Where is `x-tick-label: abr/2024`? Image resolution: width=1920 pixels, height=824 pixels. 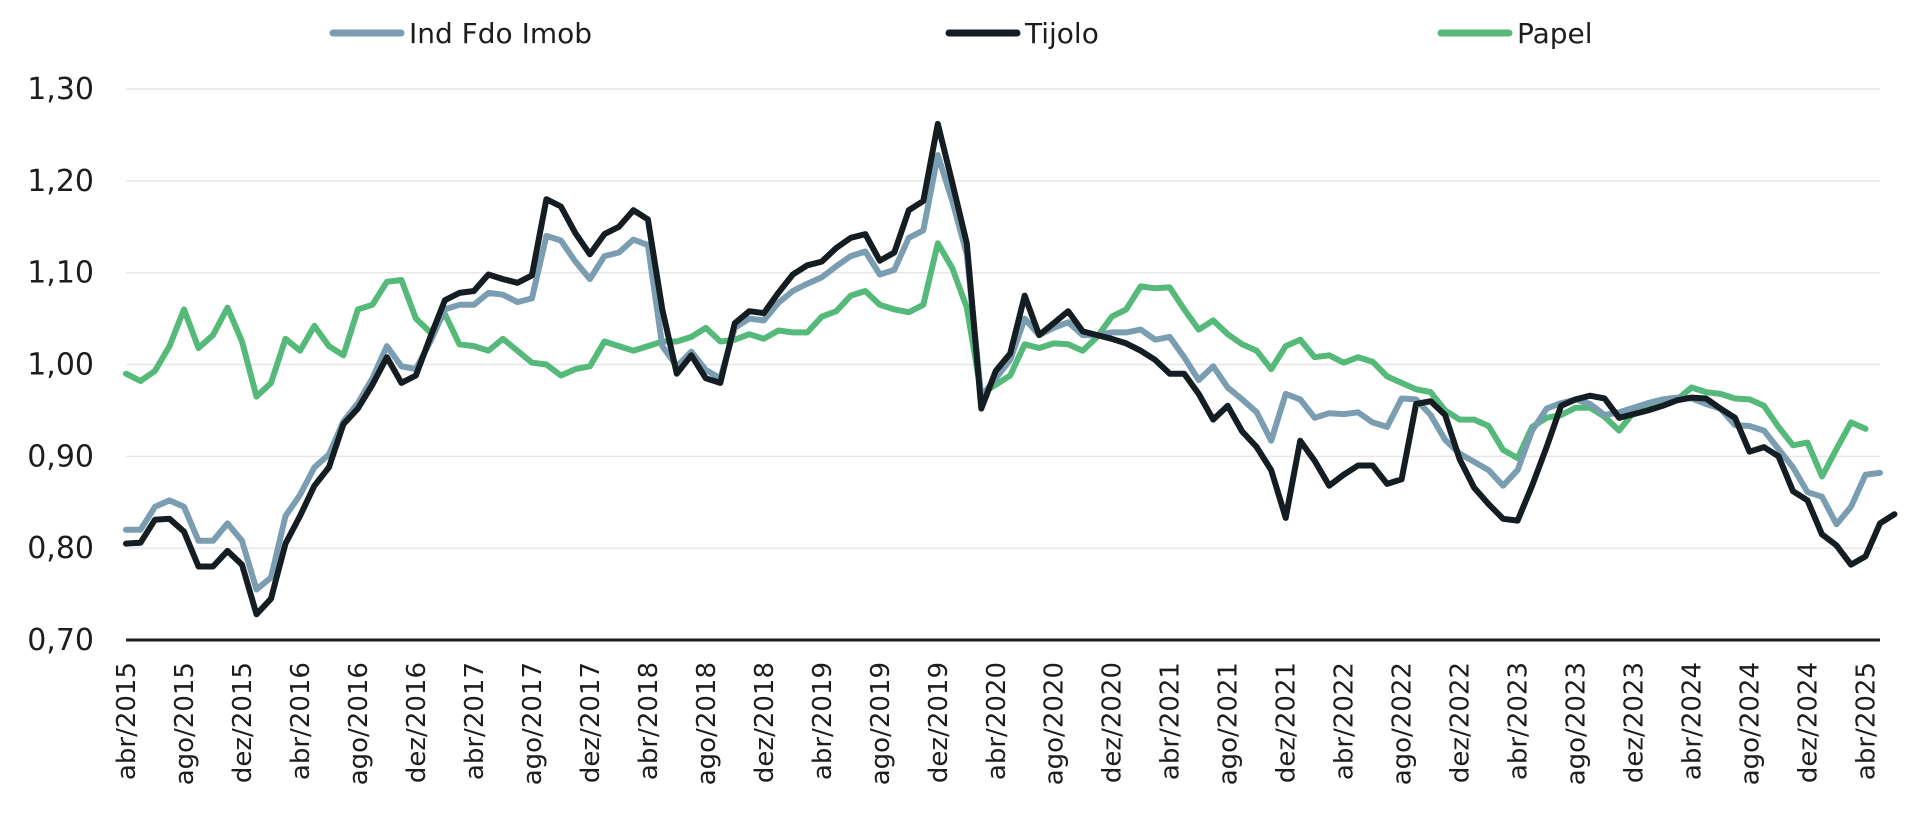 x-tick-label: abr/2024 is located at coordinates (1693, 721).